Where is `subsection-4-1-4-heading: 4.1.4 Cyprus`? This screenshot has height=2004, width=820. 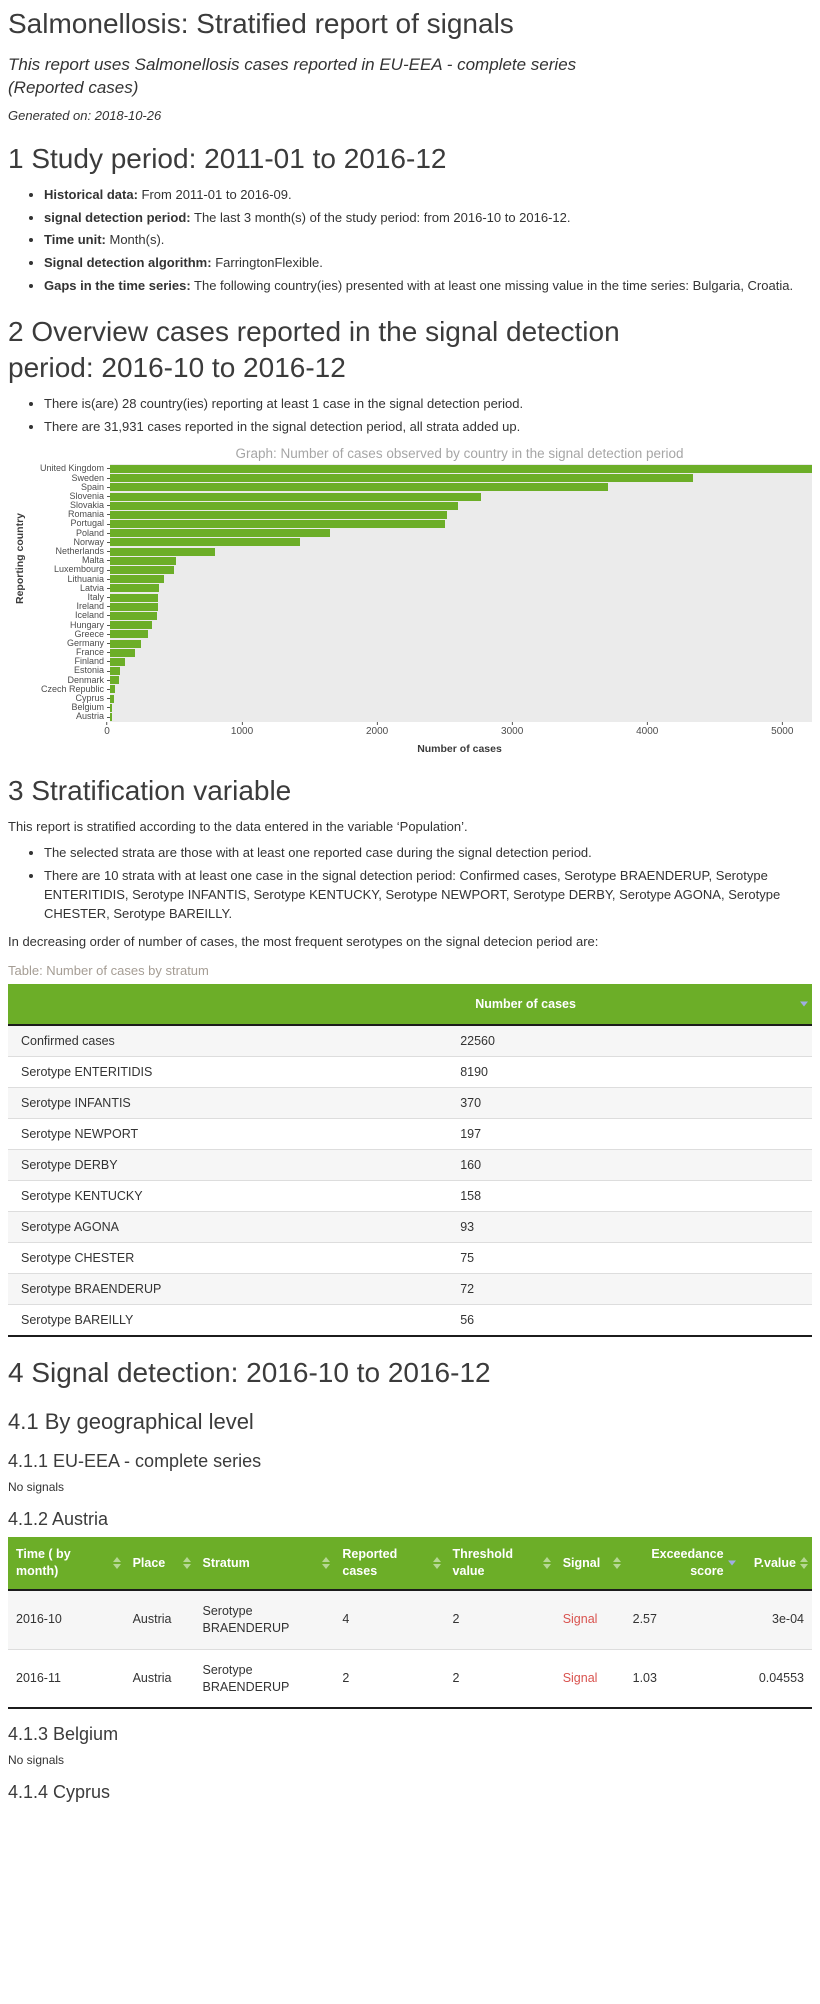 subsection-4-1-4-heading: 4.1.4 Cyprus is located at coordinates (59, 1791).